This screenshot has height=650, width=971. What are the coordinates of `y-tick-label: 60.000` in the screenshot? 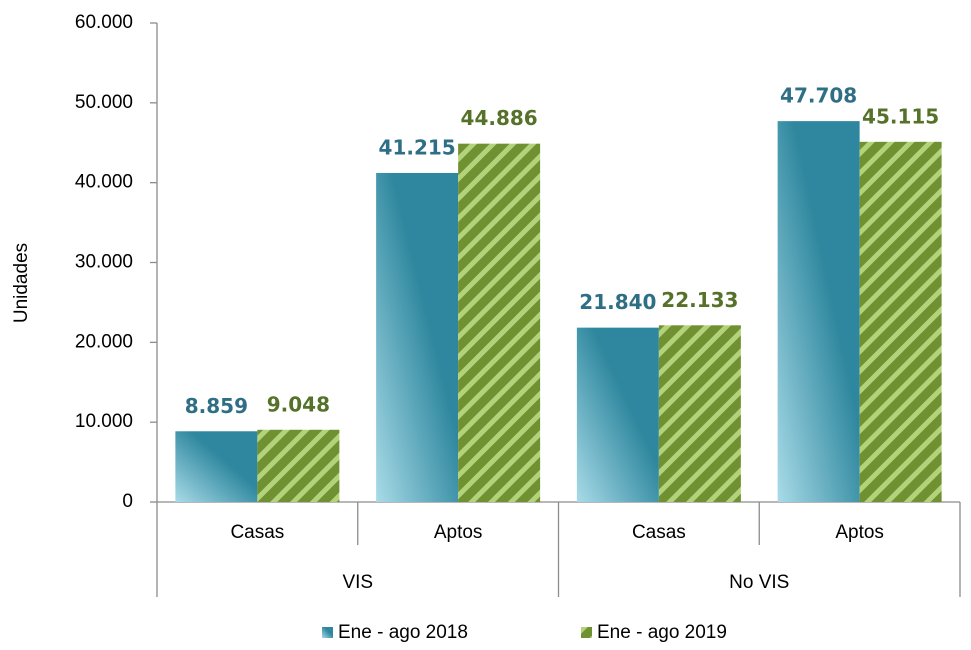 It's located at (104, 22).